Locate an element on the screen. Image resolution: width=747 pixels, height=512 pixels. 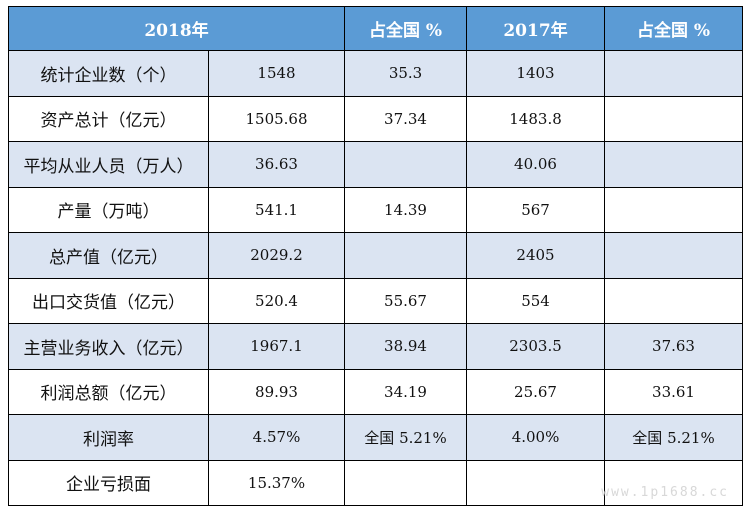
table-row: 利润总额（亿元） 89.93 34.19 25.67 33.61 is located at coordinates (376, 391).